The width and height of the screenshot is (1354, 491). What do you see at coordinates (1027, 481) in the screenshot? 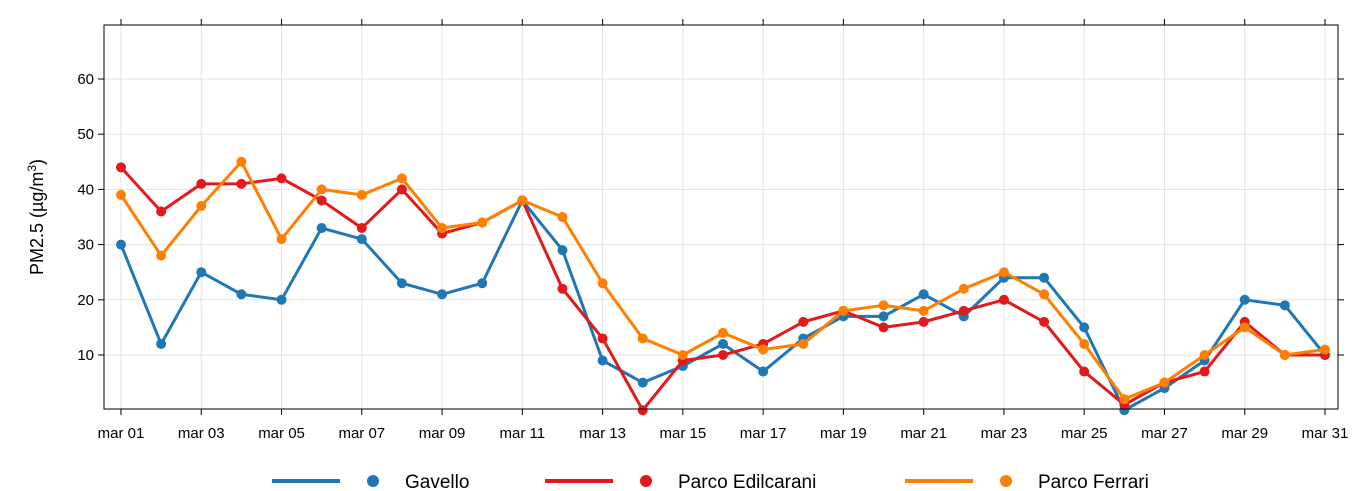
I see `legend-item-2: Parco Ferrari` at bounding box center [1027, 481].